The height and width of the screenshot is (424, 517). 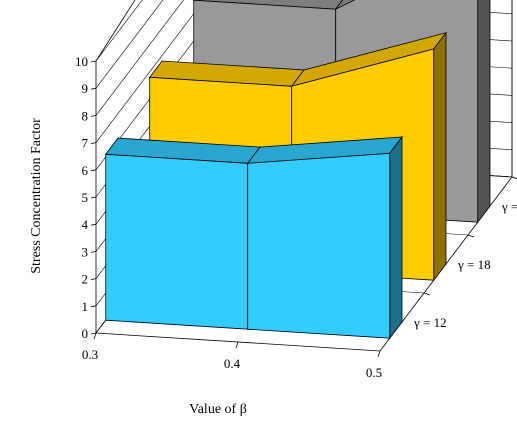 I want to click on y-axis-ticks: 0 1 2 3 4 5 6 7 8 9 10, so click(x=86, y=197).